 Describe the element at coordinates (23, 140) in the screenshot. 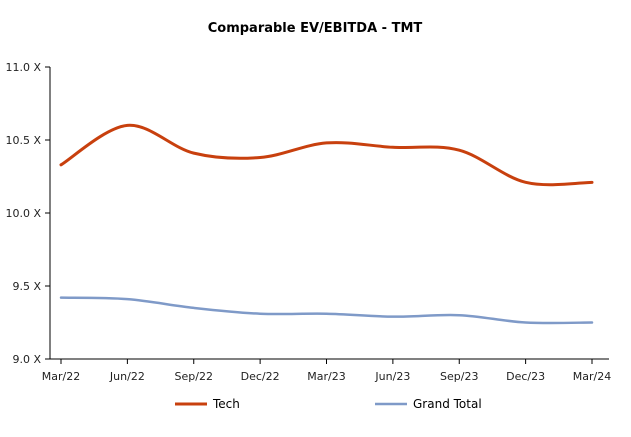

I see `y-tick-label: 10.5 X` at that location.